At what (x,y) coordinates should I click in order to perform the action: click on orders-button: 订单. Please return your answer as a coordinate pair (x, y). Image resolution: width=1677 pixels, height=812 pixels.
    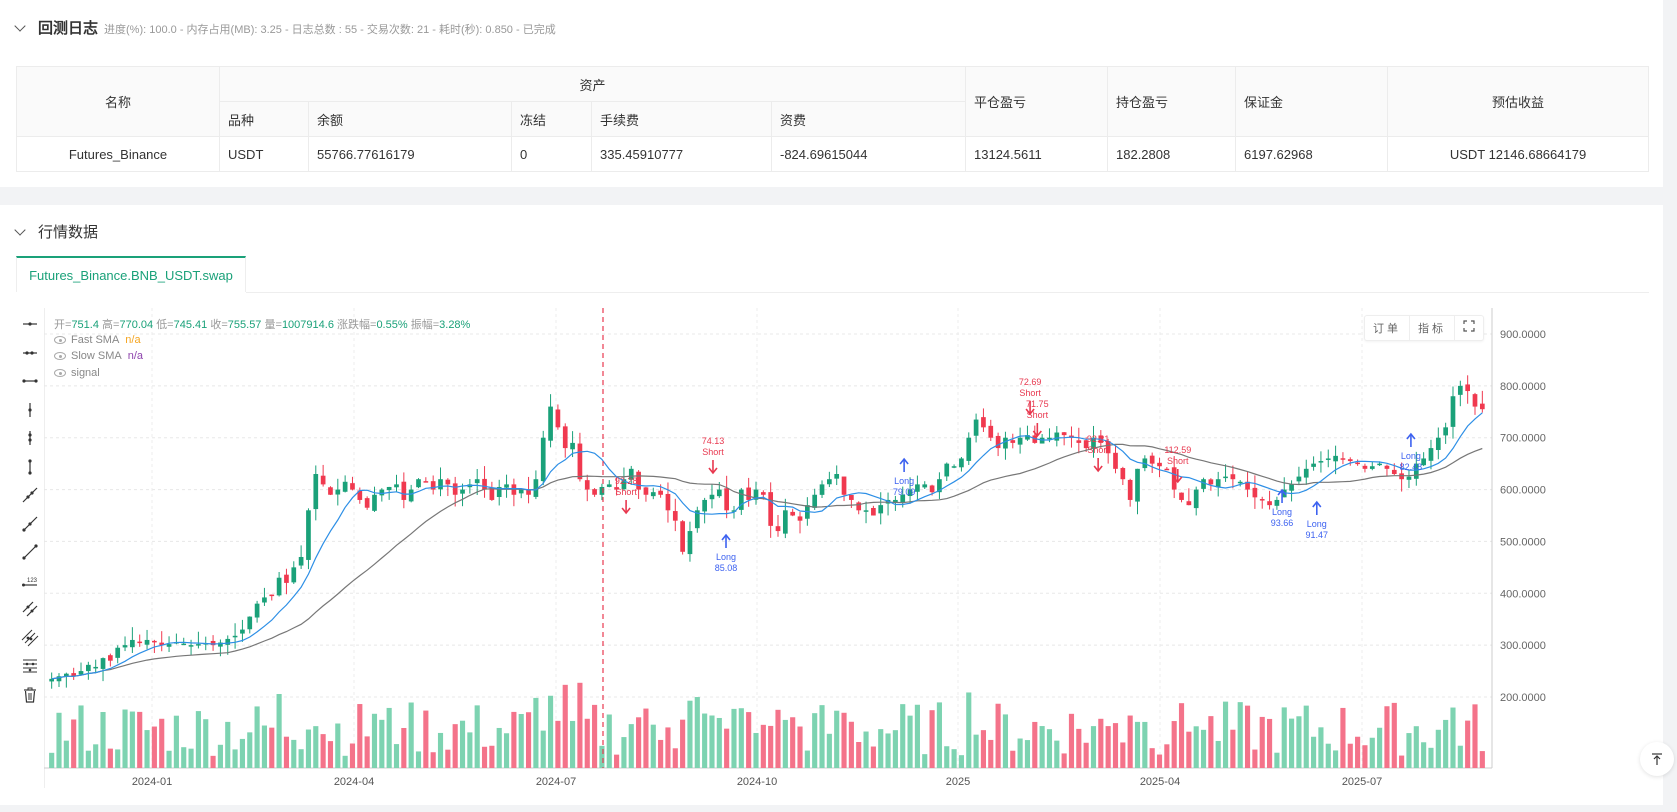
    Looking at the image, I should click on (1387, 328).